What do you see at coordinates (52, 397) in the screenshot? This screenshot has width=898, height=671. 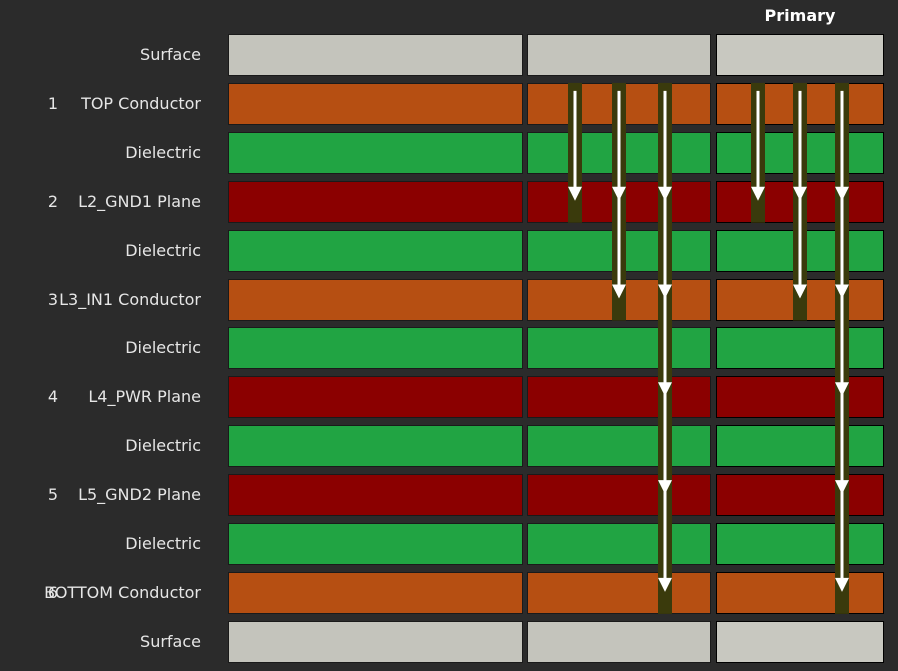 I see `layer-number: 4` at bounding box center [52, 397].